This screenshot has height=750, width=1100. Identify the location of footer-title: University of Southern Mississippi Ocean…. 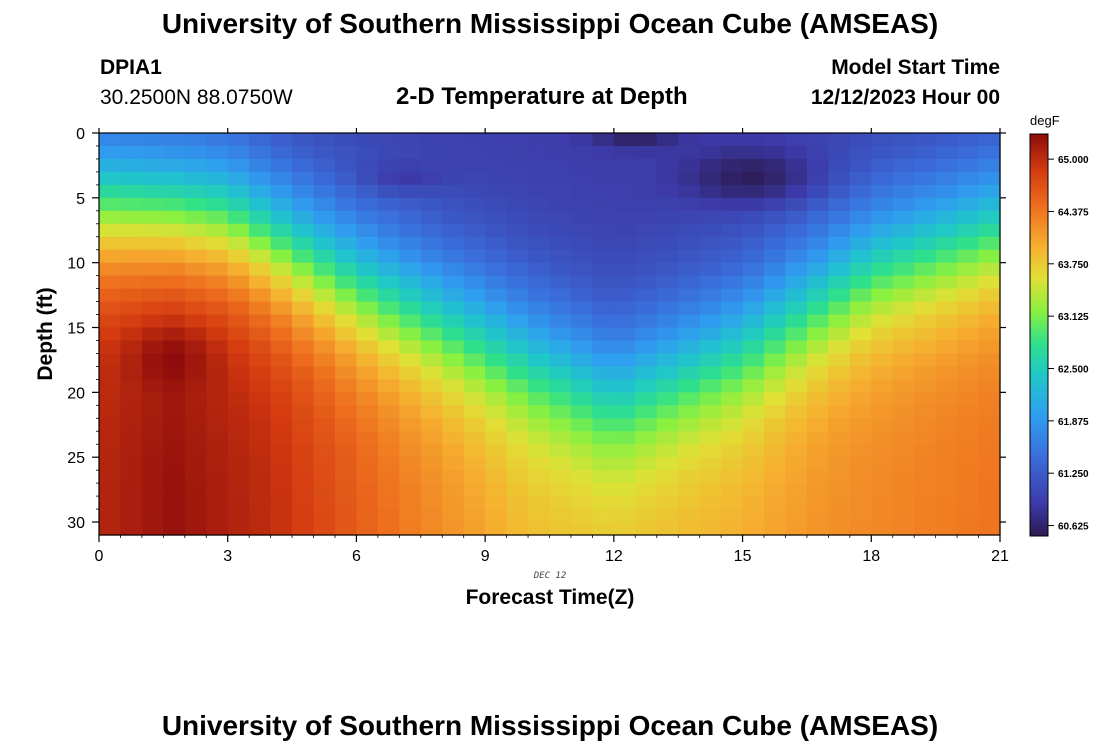
(550, 725).